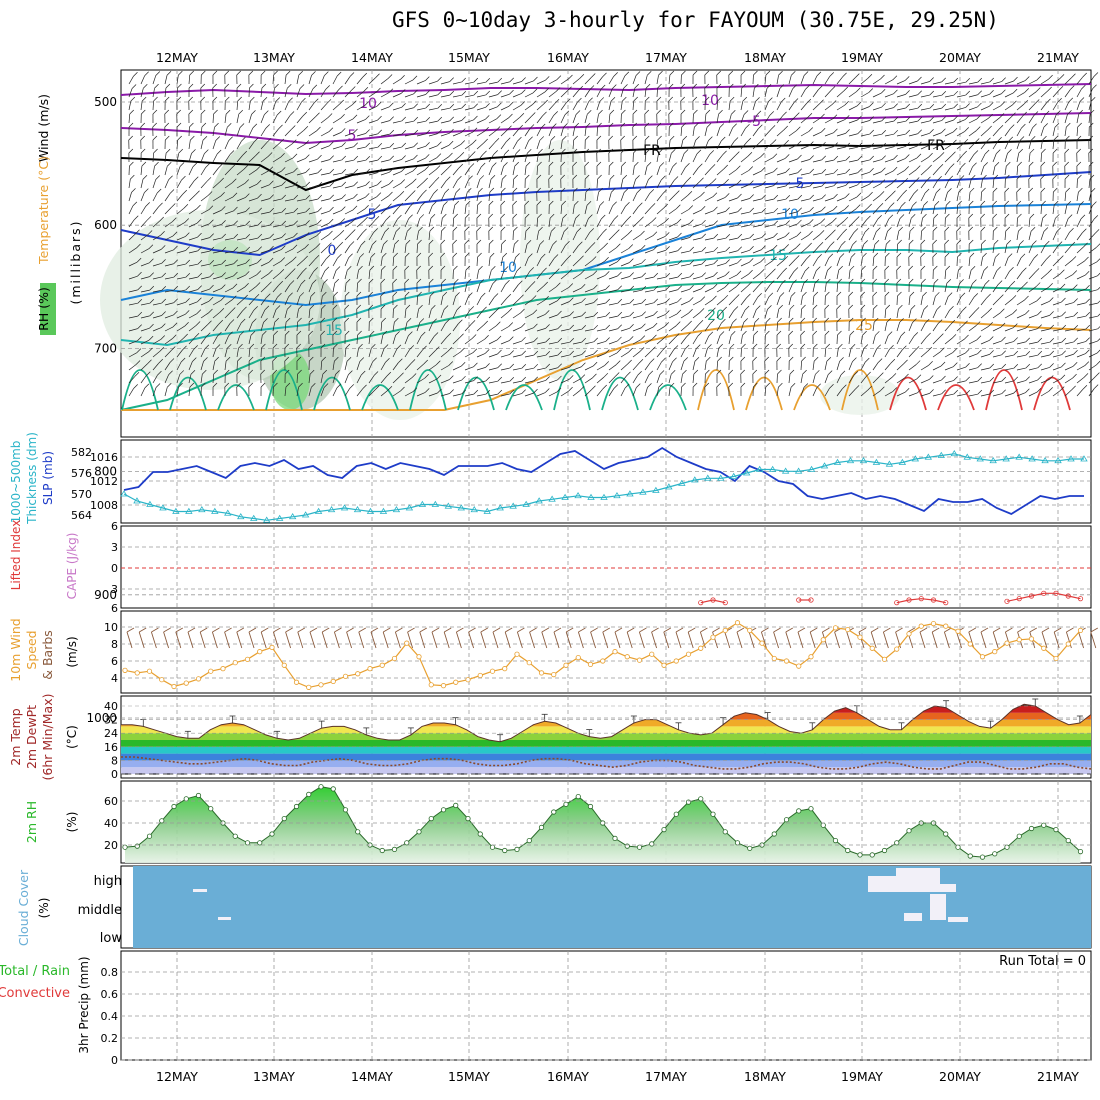 The height and width of the screenshot is (1100, 1100). I want to click on slp-axis-label: SLP (mb), so click(48, 478).